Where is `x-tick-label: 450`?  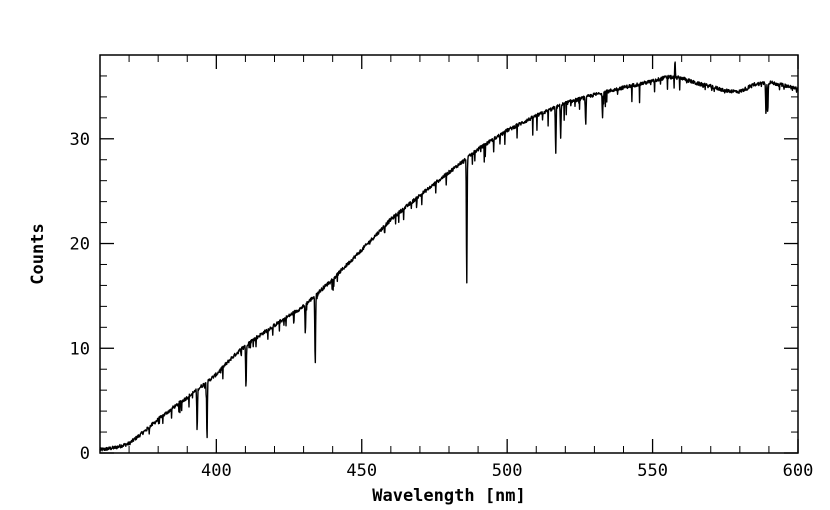 x-tick-label: 450 is located at coordinates (361, 471).